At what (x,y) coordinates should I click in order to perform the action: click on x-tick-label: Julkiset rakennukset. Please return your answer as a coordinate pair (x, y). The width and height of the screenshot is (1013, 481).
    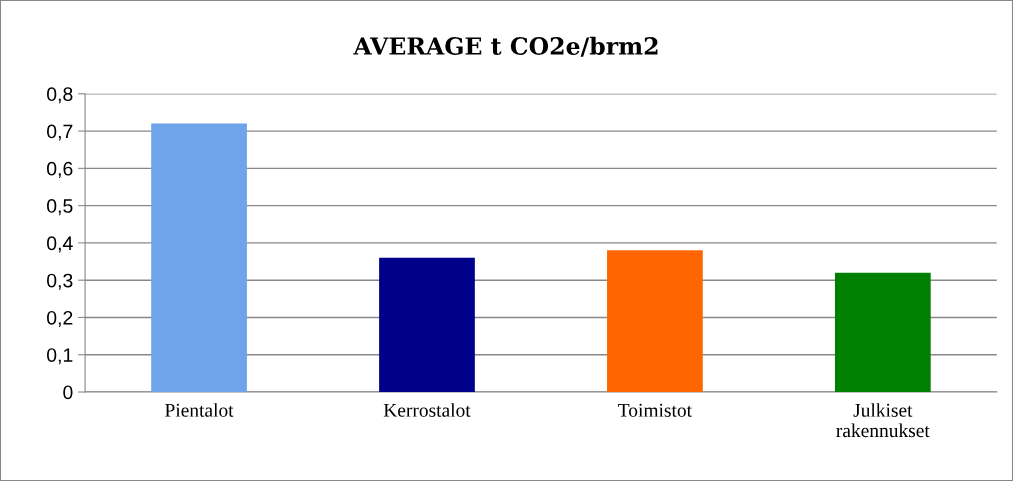
    Looking at the image, I should click on (883, 420).